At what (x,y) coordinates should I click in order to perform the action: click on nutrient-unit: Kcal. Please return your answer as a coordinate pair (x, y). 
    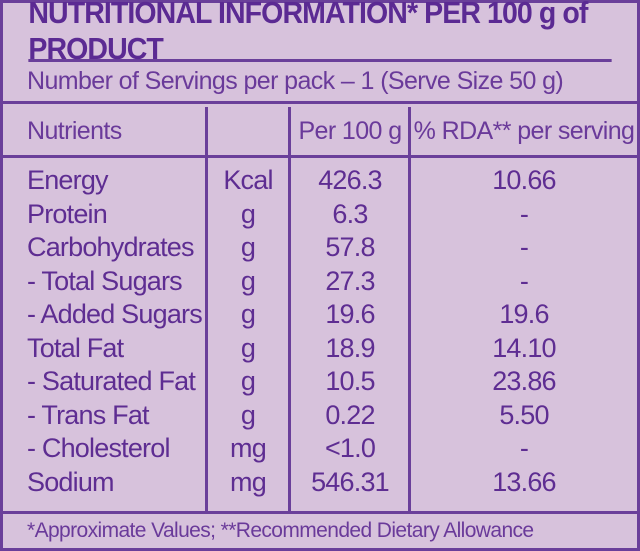
    Looking at the image, I should click on (248, 180).